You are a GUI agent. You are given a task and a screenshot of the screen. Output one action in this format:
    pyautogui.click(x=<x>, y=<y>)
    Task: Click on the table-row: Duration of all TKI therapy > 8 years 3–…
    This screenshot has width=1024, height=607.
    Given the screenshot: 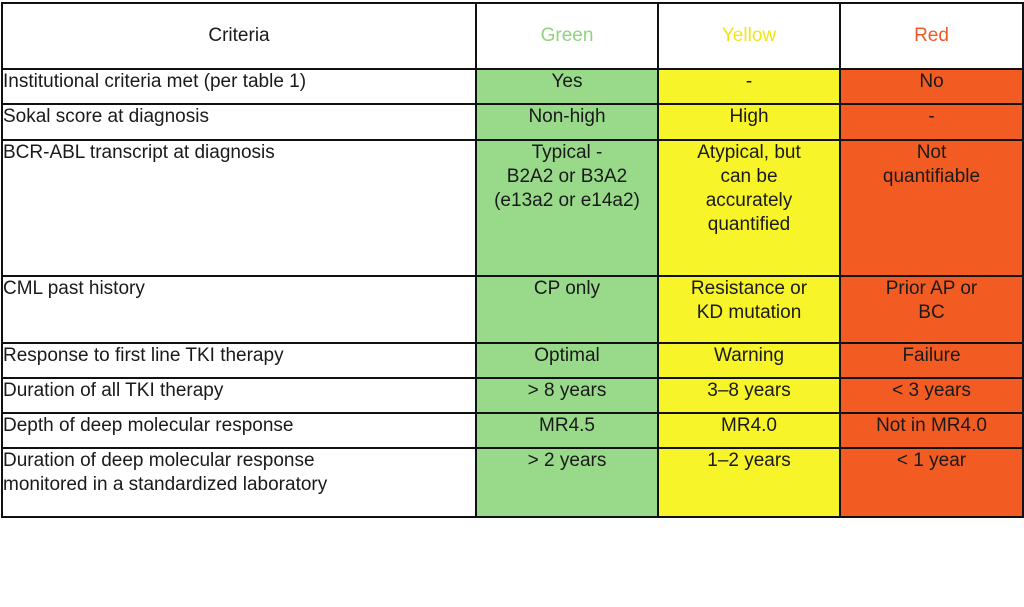 What is the action you would take?
    pyautogui.click(x=512, y=395)
    